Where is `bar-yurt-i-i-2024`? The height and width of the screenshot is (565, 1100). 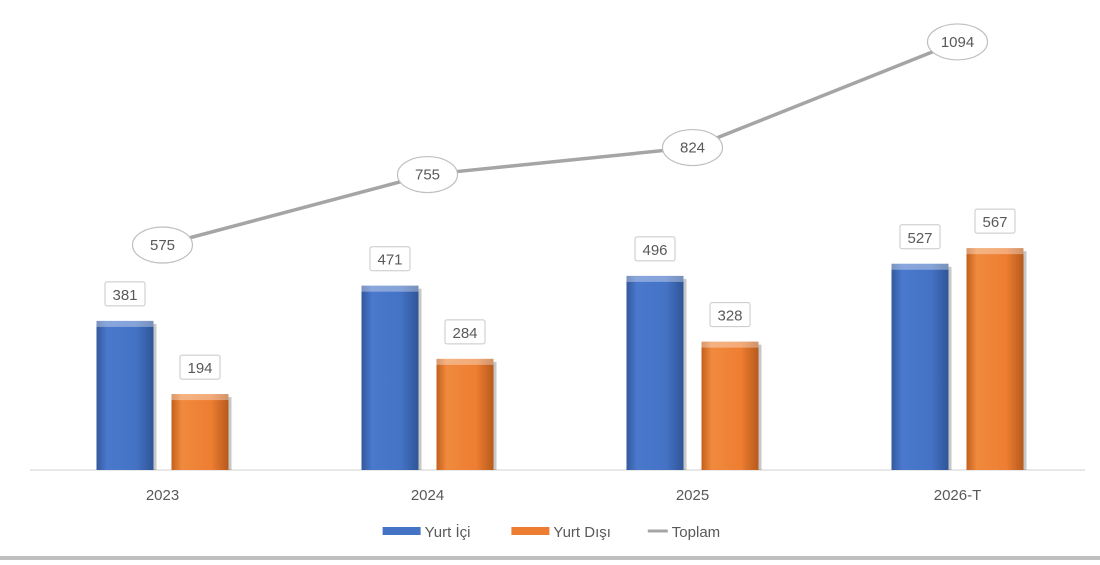 bar-yurt-i-i-2024 is located at coordinates (390, 377).